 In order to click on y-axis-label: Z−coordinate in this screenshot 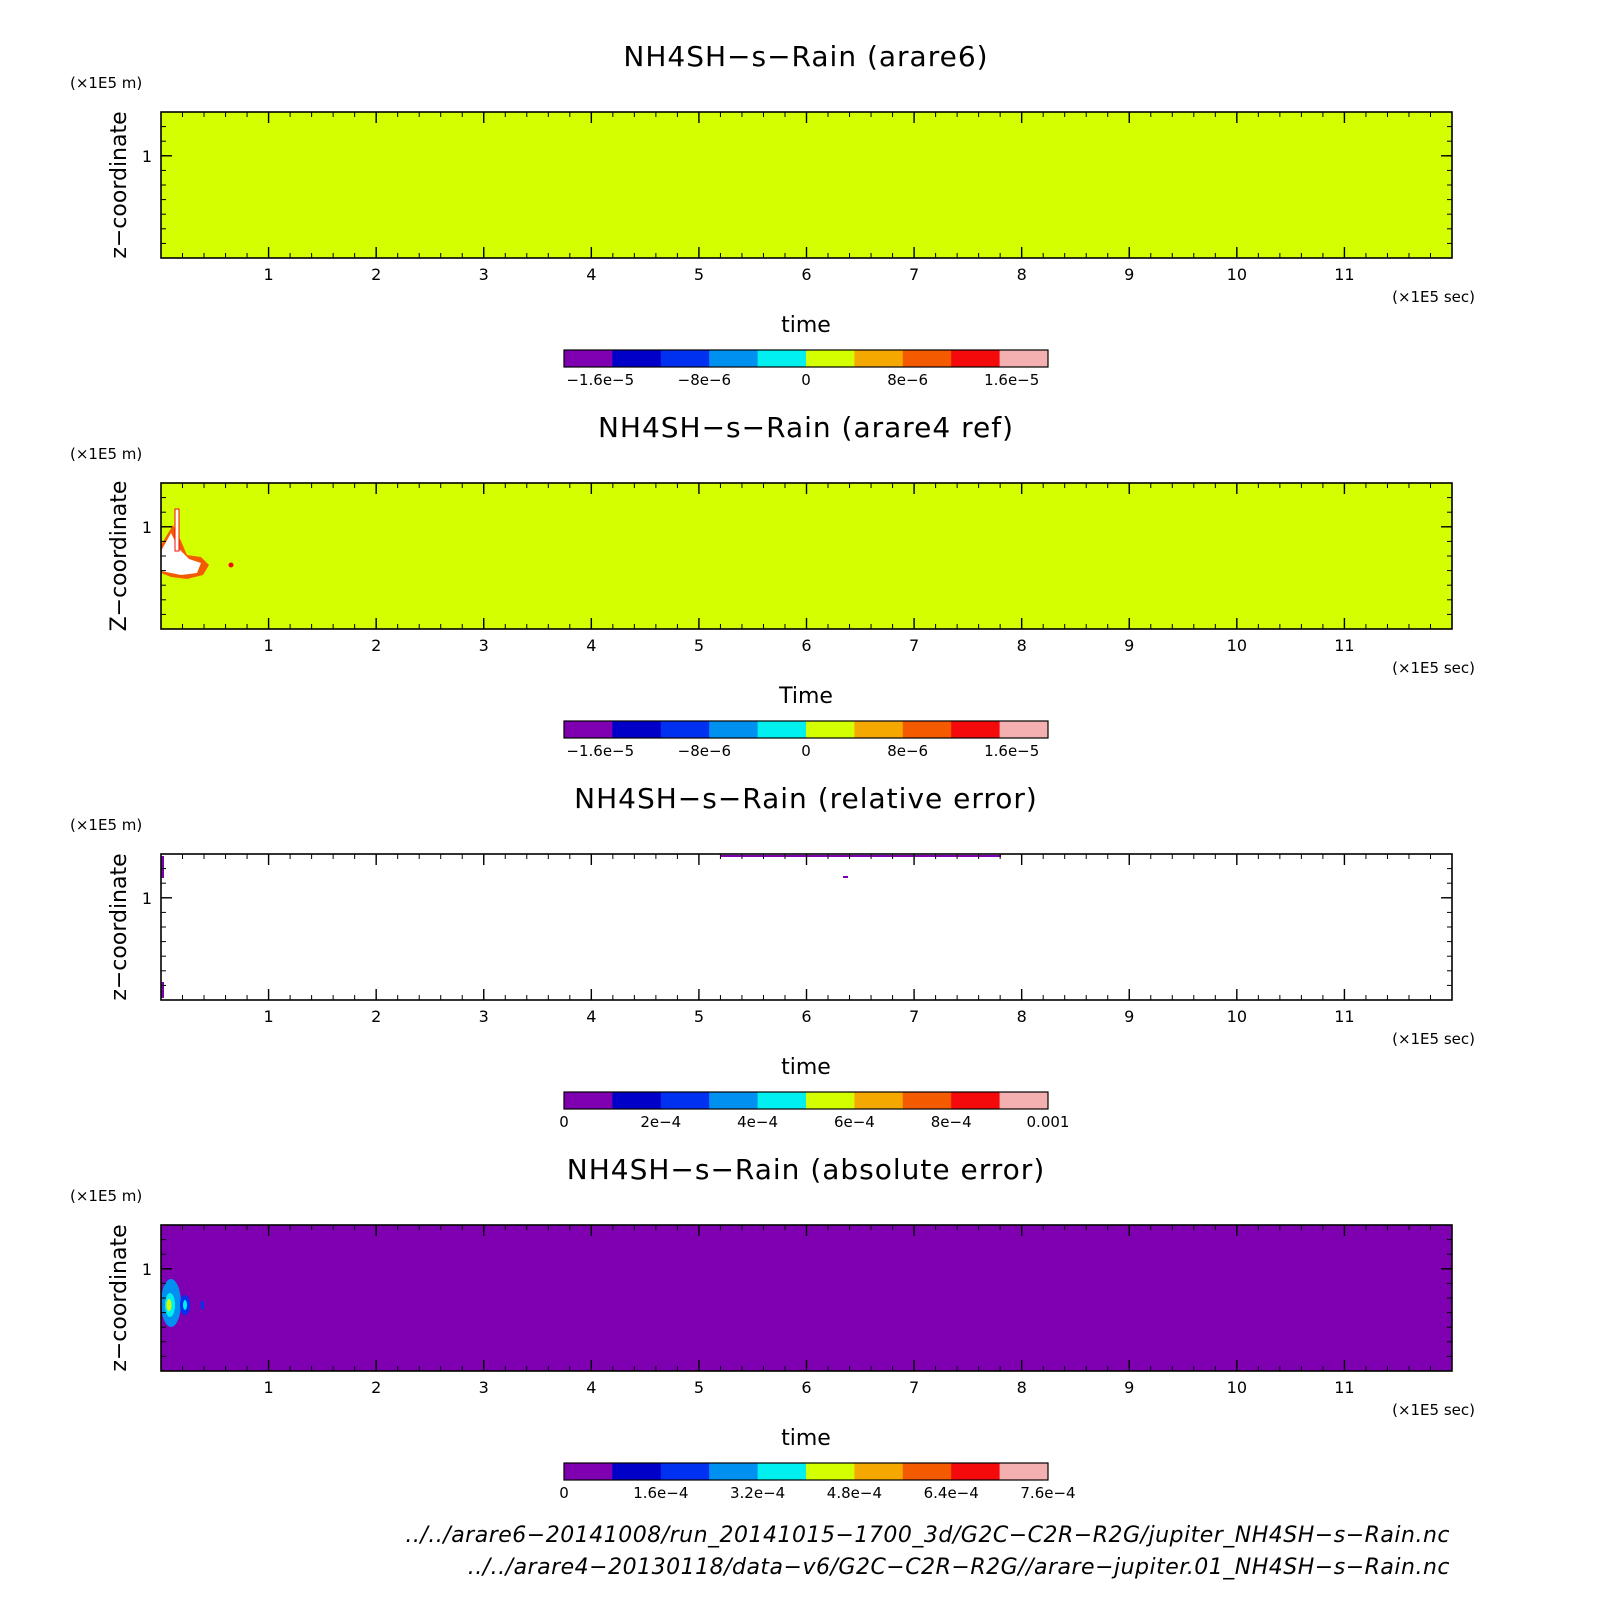, I will do `click(119, 556)`.